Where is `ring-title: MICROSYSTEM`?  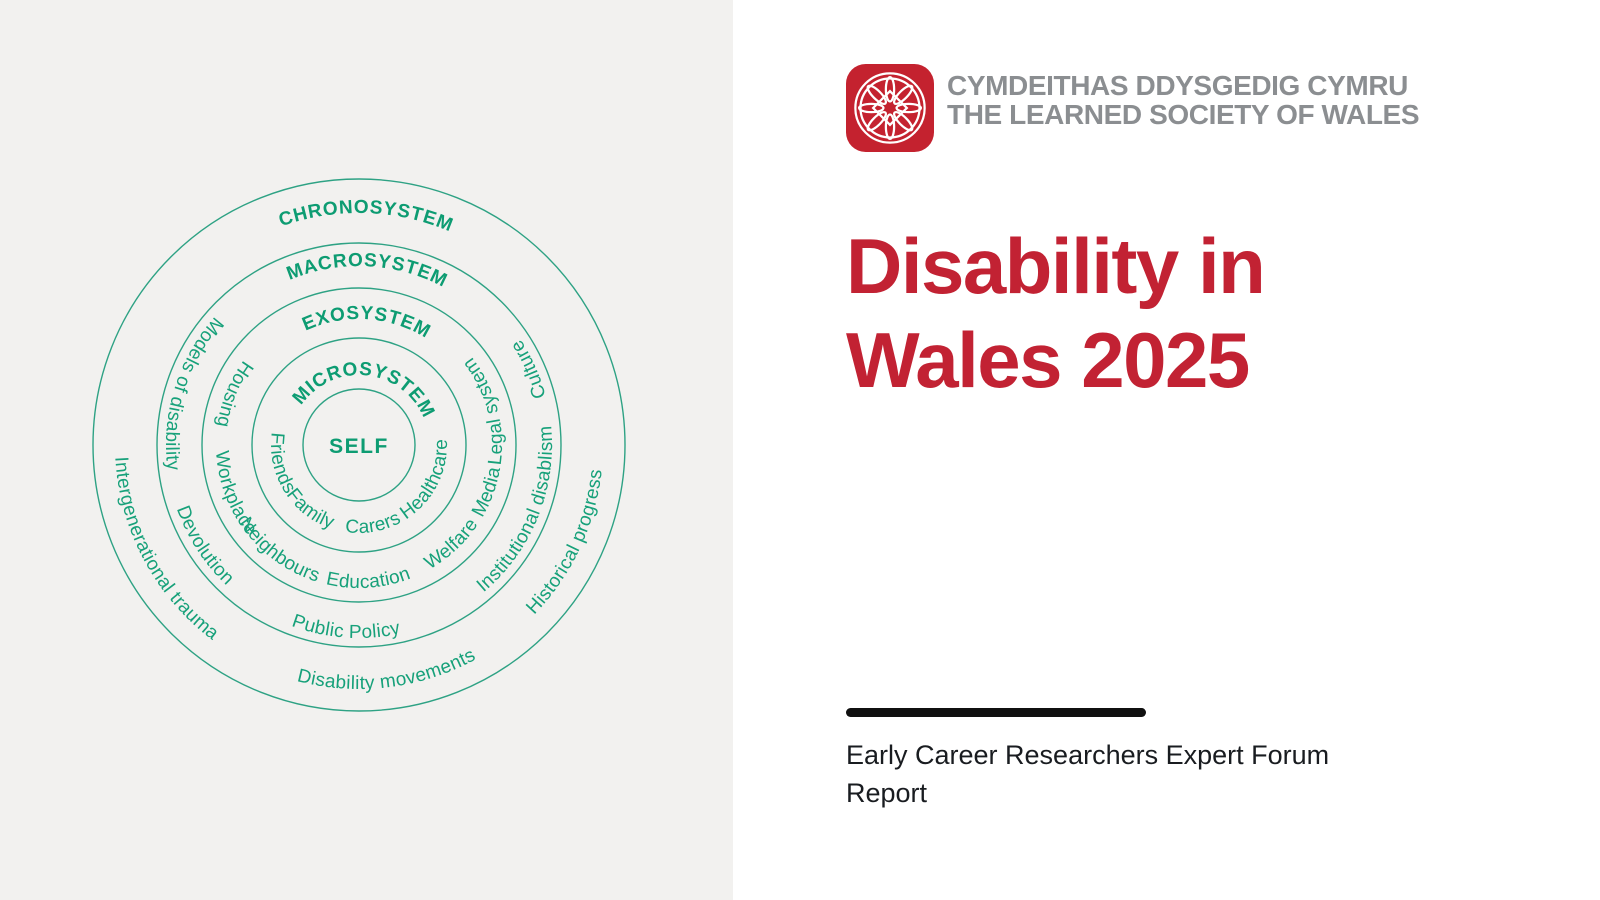 ring-title: MICROSYSTEM is located at coordinates (364, 390).